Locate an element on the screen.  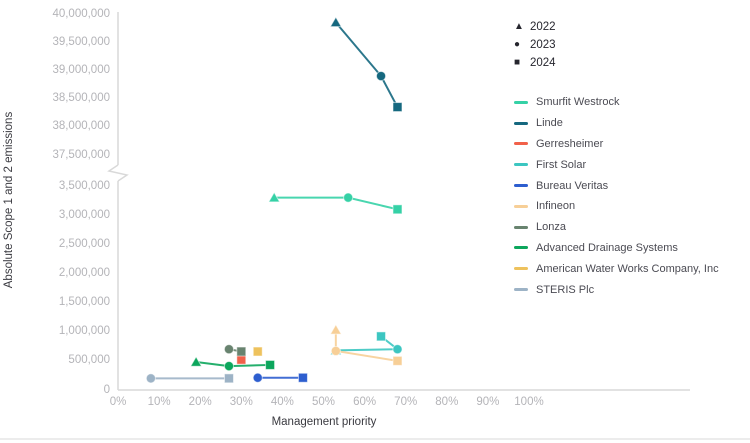
series-line-first-solar is located at coordinates (368, 343).